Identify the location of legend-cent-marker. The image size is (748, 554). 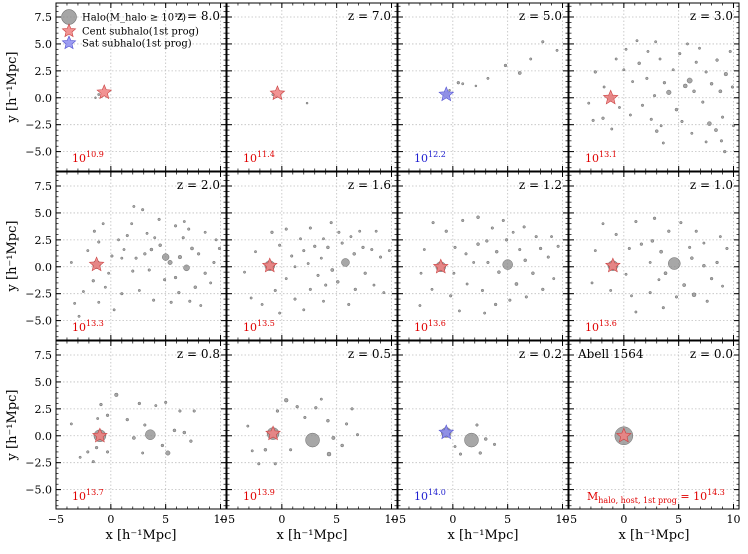
(69, 30).